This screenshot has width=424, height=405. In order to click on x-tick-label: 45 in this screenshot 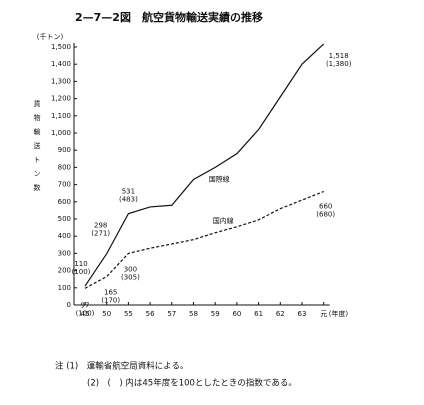, I will do `click(85, 314)`.